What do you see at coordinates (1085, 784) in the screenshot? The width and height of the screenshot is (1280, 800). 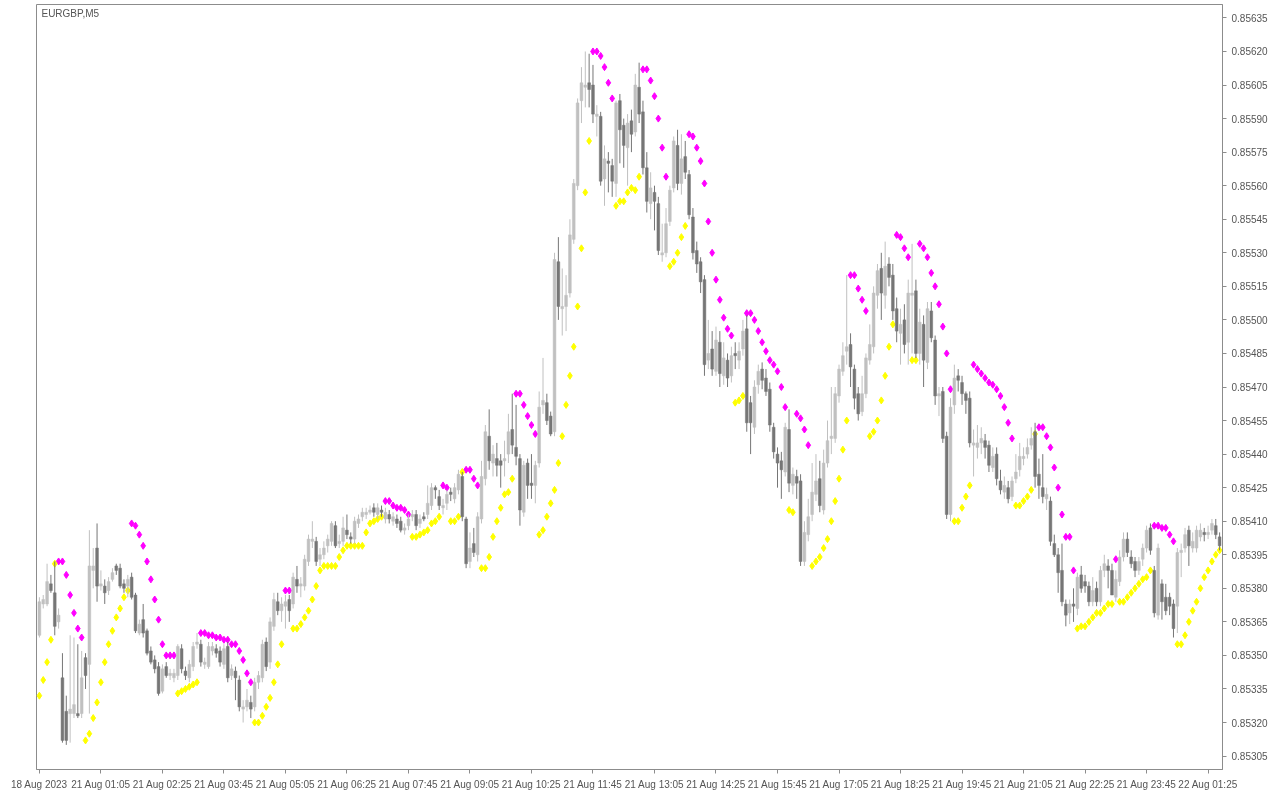 I see `x-tick-label: 21 Aug 22:25` at bounding box center [1085, 784].